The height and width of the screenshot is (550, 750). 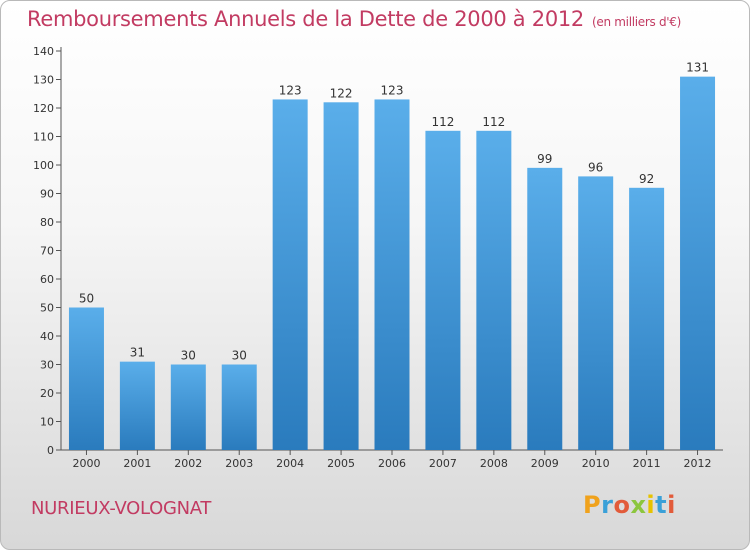 I want to click on x-tick-label: 2009, so click(x=545, y=463).